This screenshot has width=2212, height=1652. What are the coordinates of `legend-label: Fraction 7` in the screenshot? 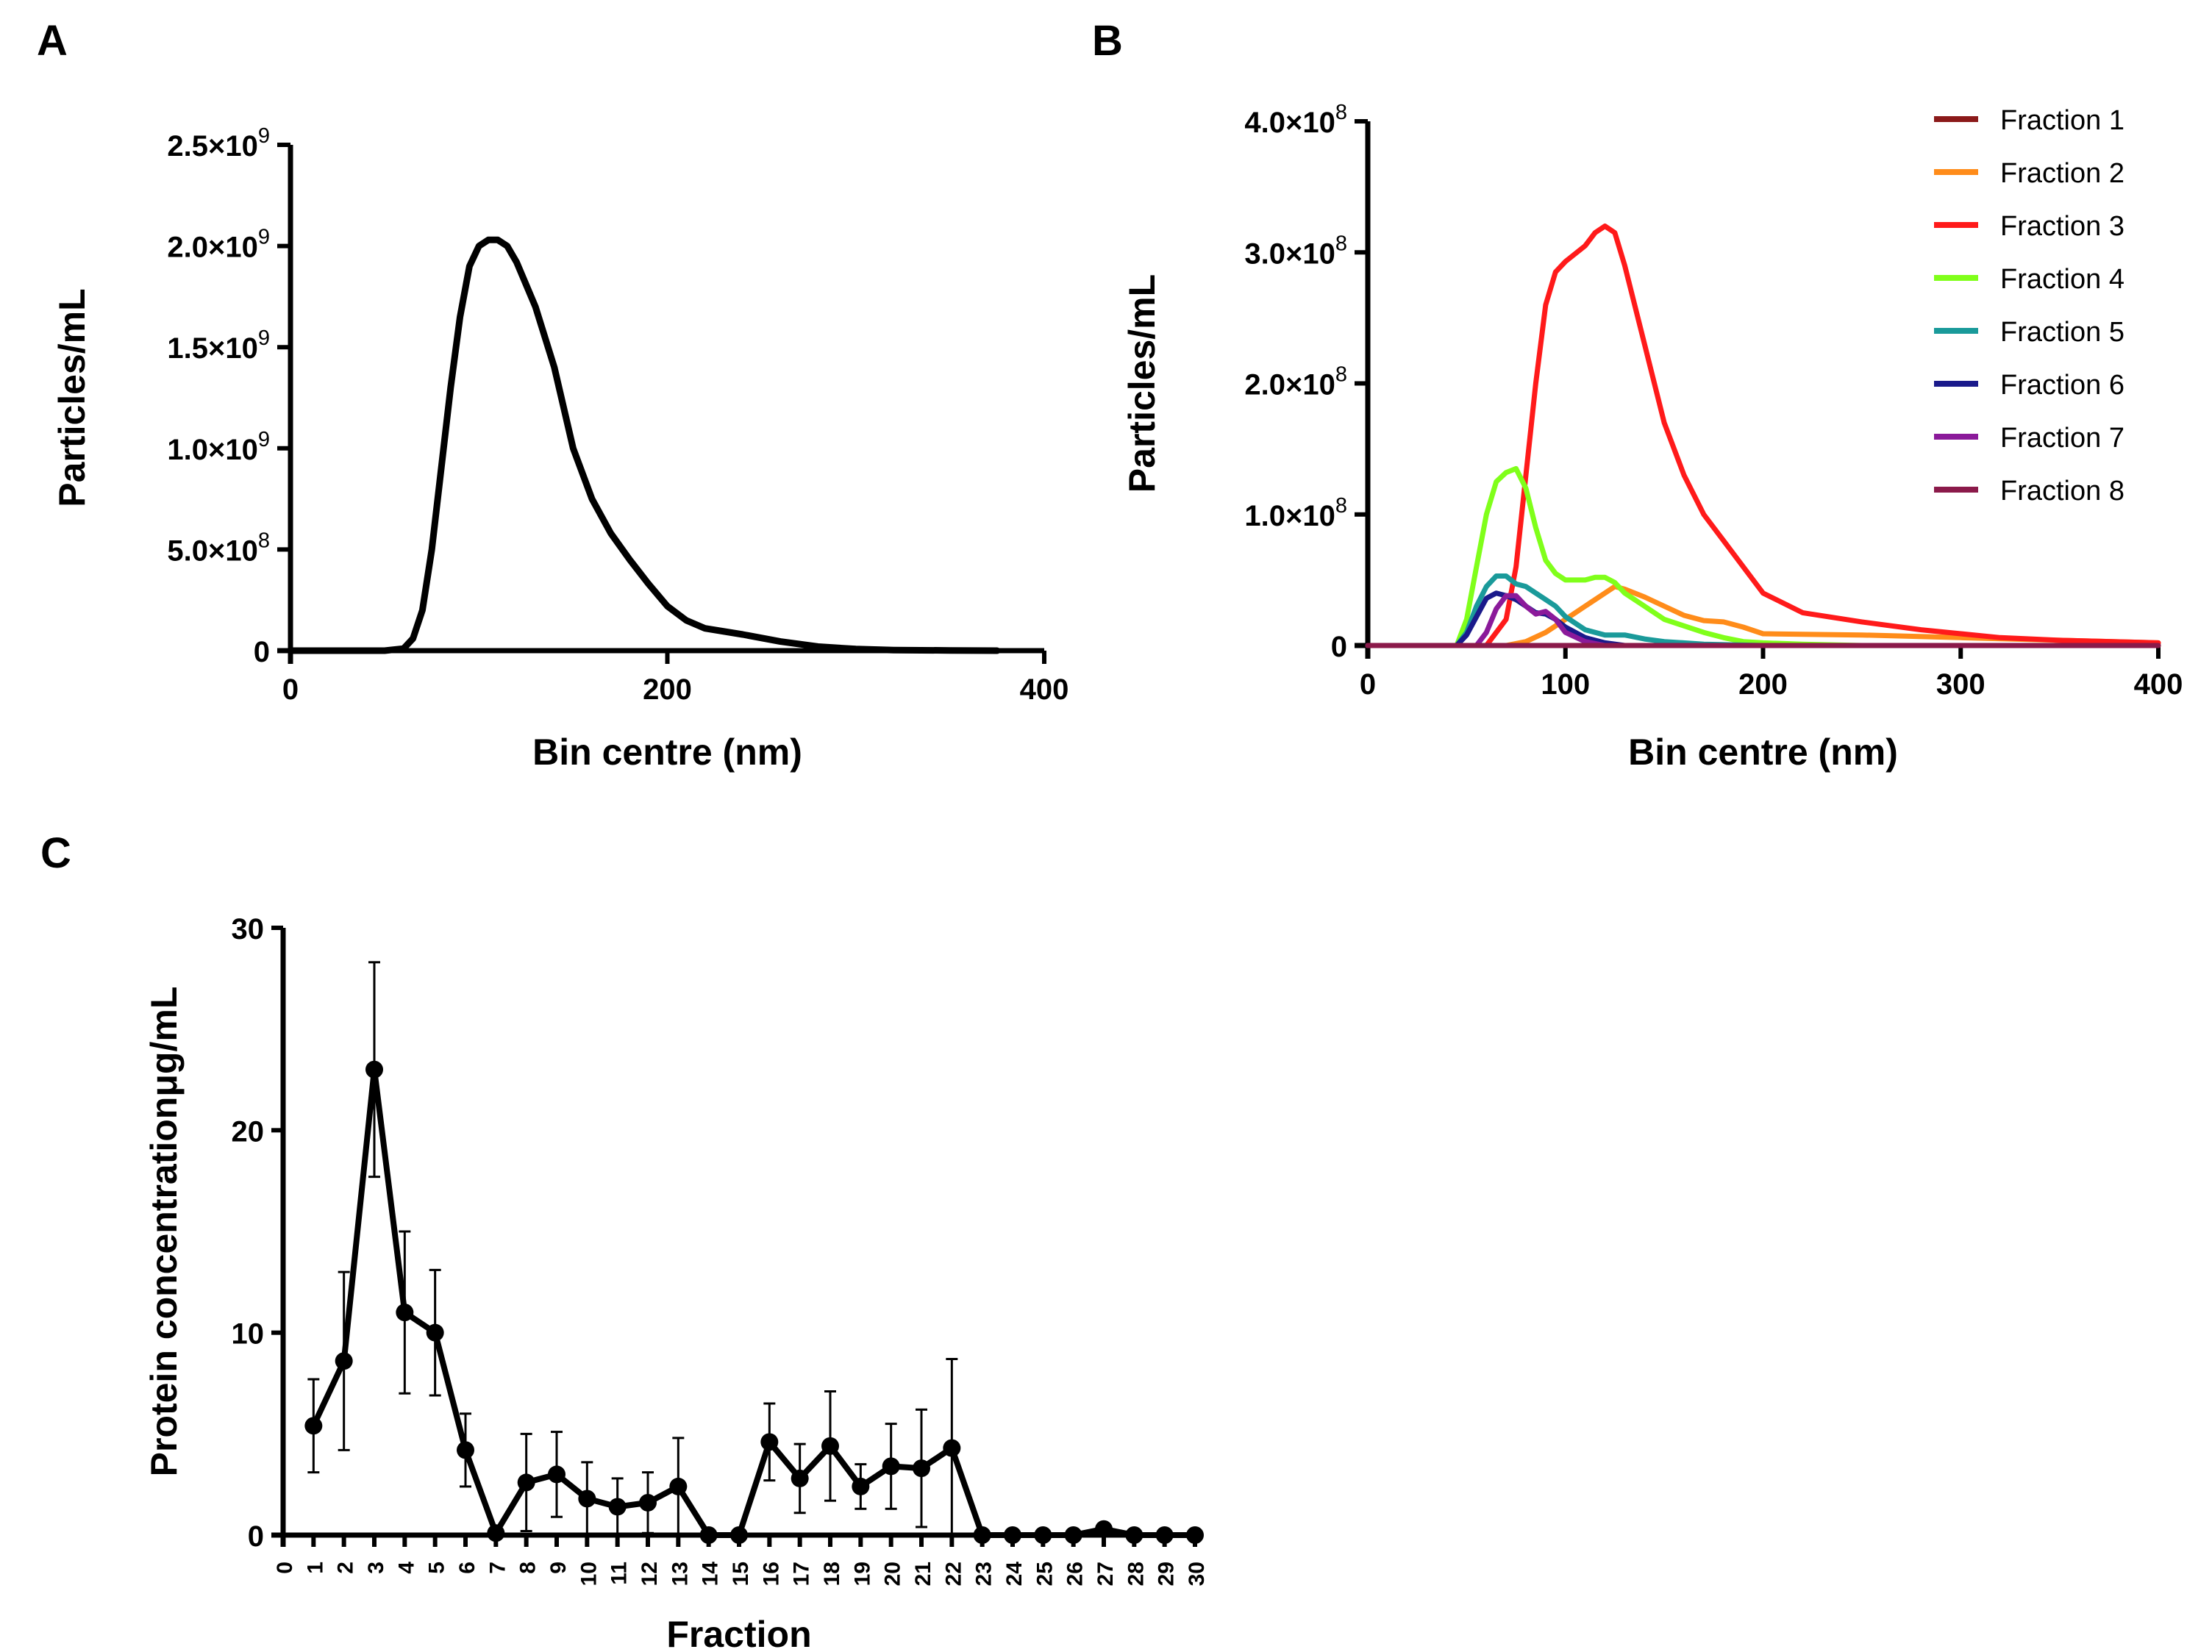 It's located at (2062, 438).